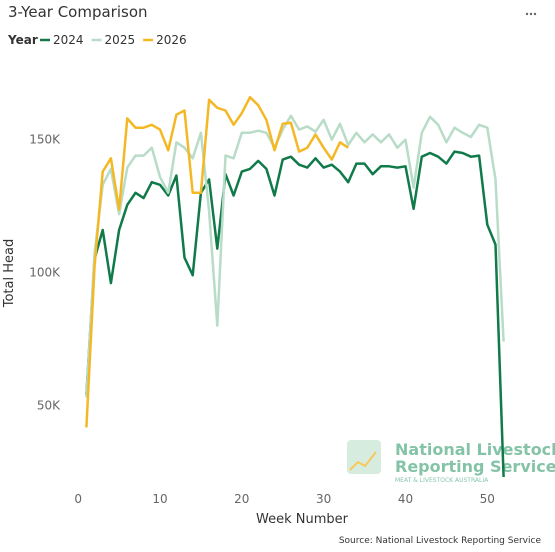 Image resolution: width=555 pixels, height=552 pixels. Describe the element at coordinates (78, 499) in the screenshot. I see `x-tick-label: 0` at that location.